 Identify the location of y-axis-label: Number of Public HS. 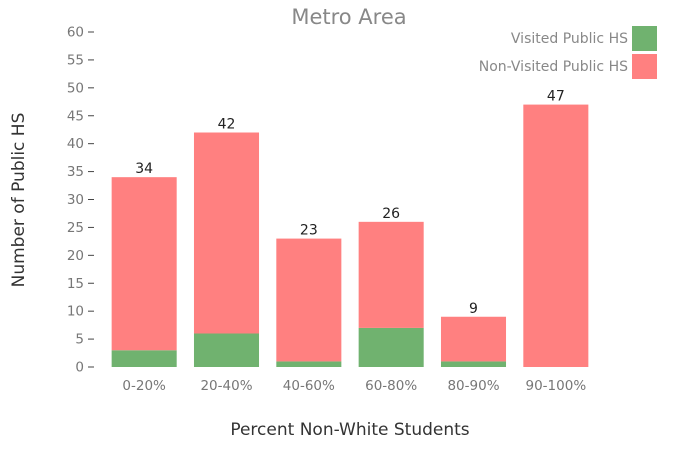
(19, 200).